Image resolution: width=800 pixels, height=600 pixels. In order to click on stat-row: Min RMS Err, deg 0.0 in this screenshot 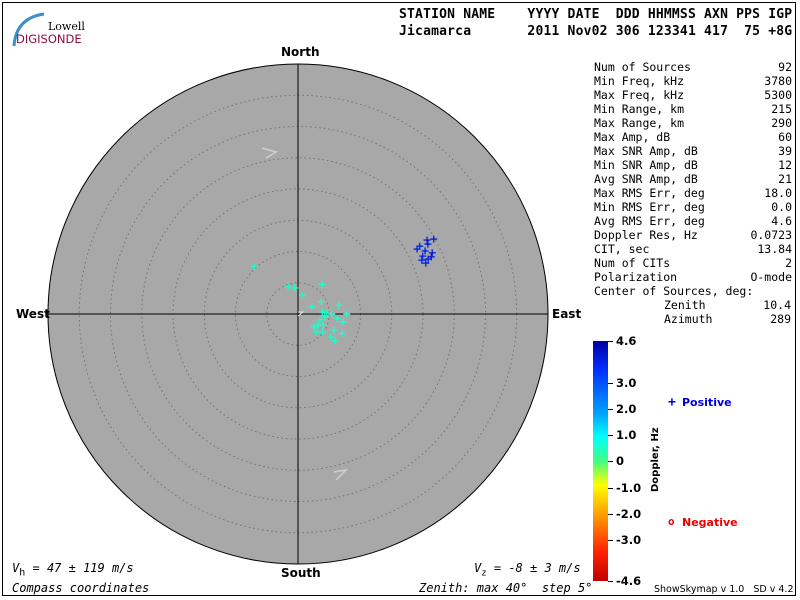, I will do `click(693, 207)`.